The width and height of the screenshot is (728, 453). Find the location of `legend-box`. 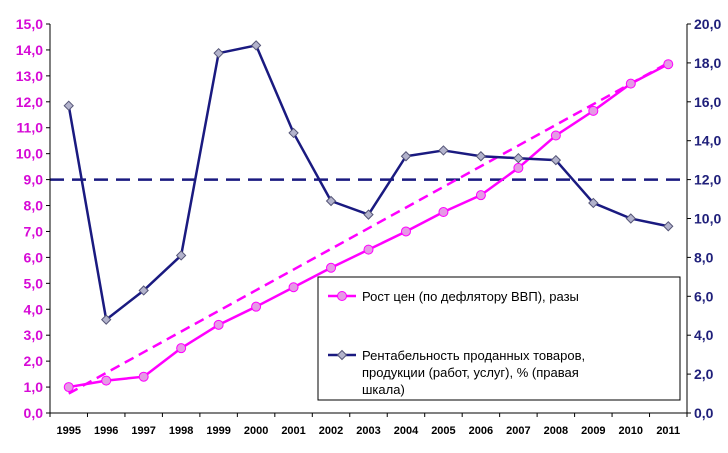

legend-box is located at coordinates (499, 338).